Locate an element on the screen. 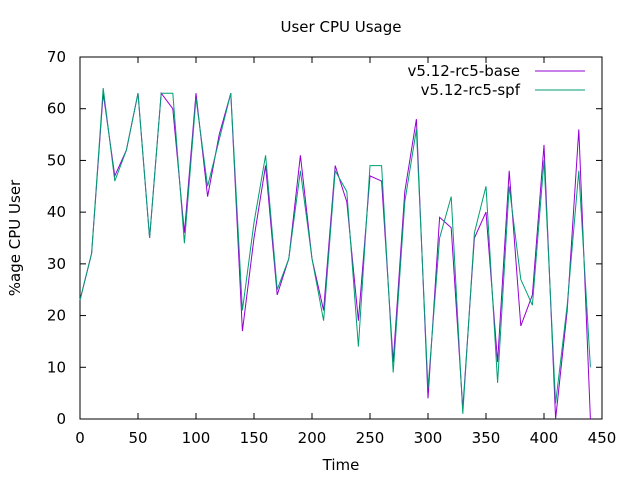 The height and width of the screenshot is (480, 640). x-tick-label: 350 is located at coordinates (486, 438).